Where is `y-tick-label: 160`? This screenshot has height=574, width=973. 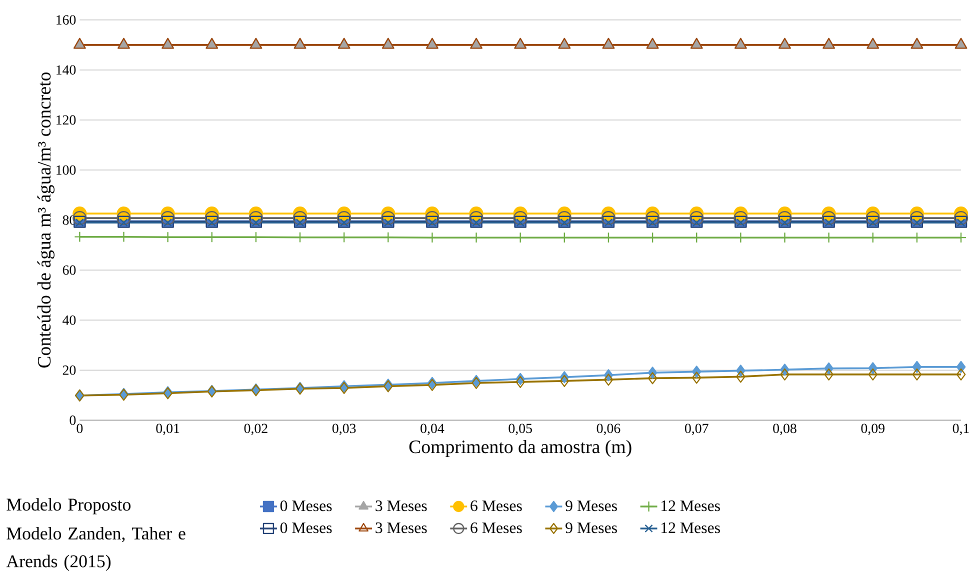
y-tick-label: 160 is located at coordinates (66, 20).